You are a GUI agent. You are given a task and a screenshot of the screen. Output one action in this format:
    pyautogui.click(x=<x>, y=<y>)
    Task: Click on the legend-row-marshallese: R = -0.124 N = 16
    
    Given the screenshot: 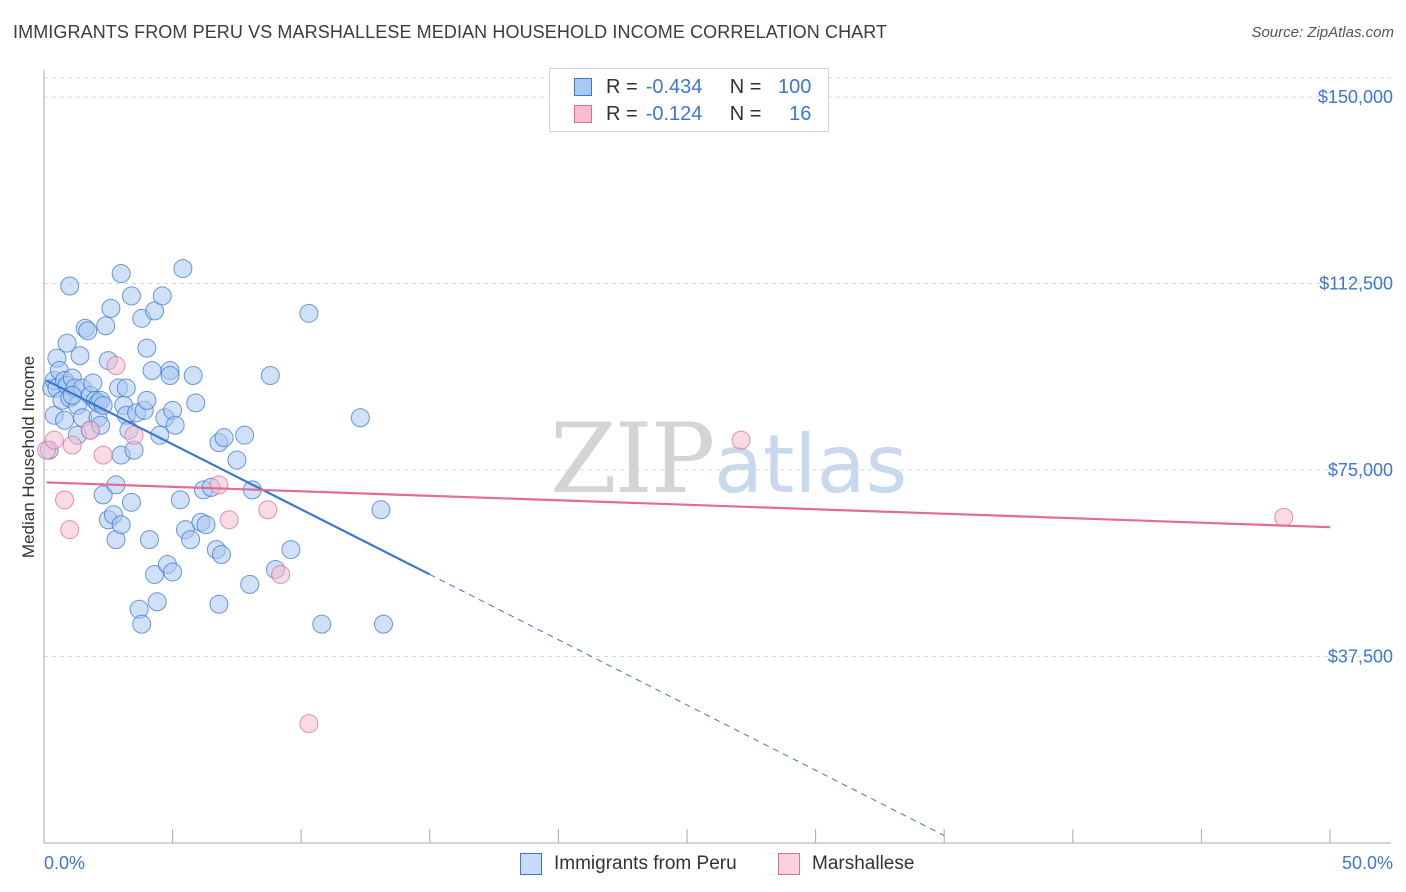 What is the action you would take?
    pyautogui.click(x=692, y=114)
    